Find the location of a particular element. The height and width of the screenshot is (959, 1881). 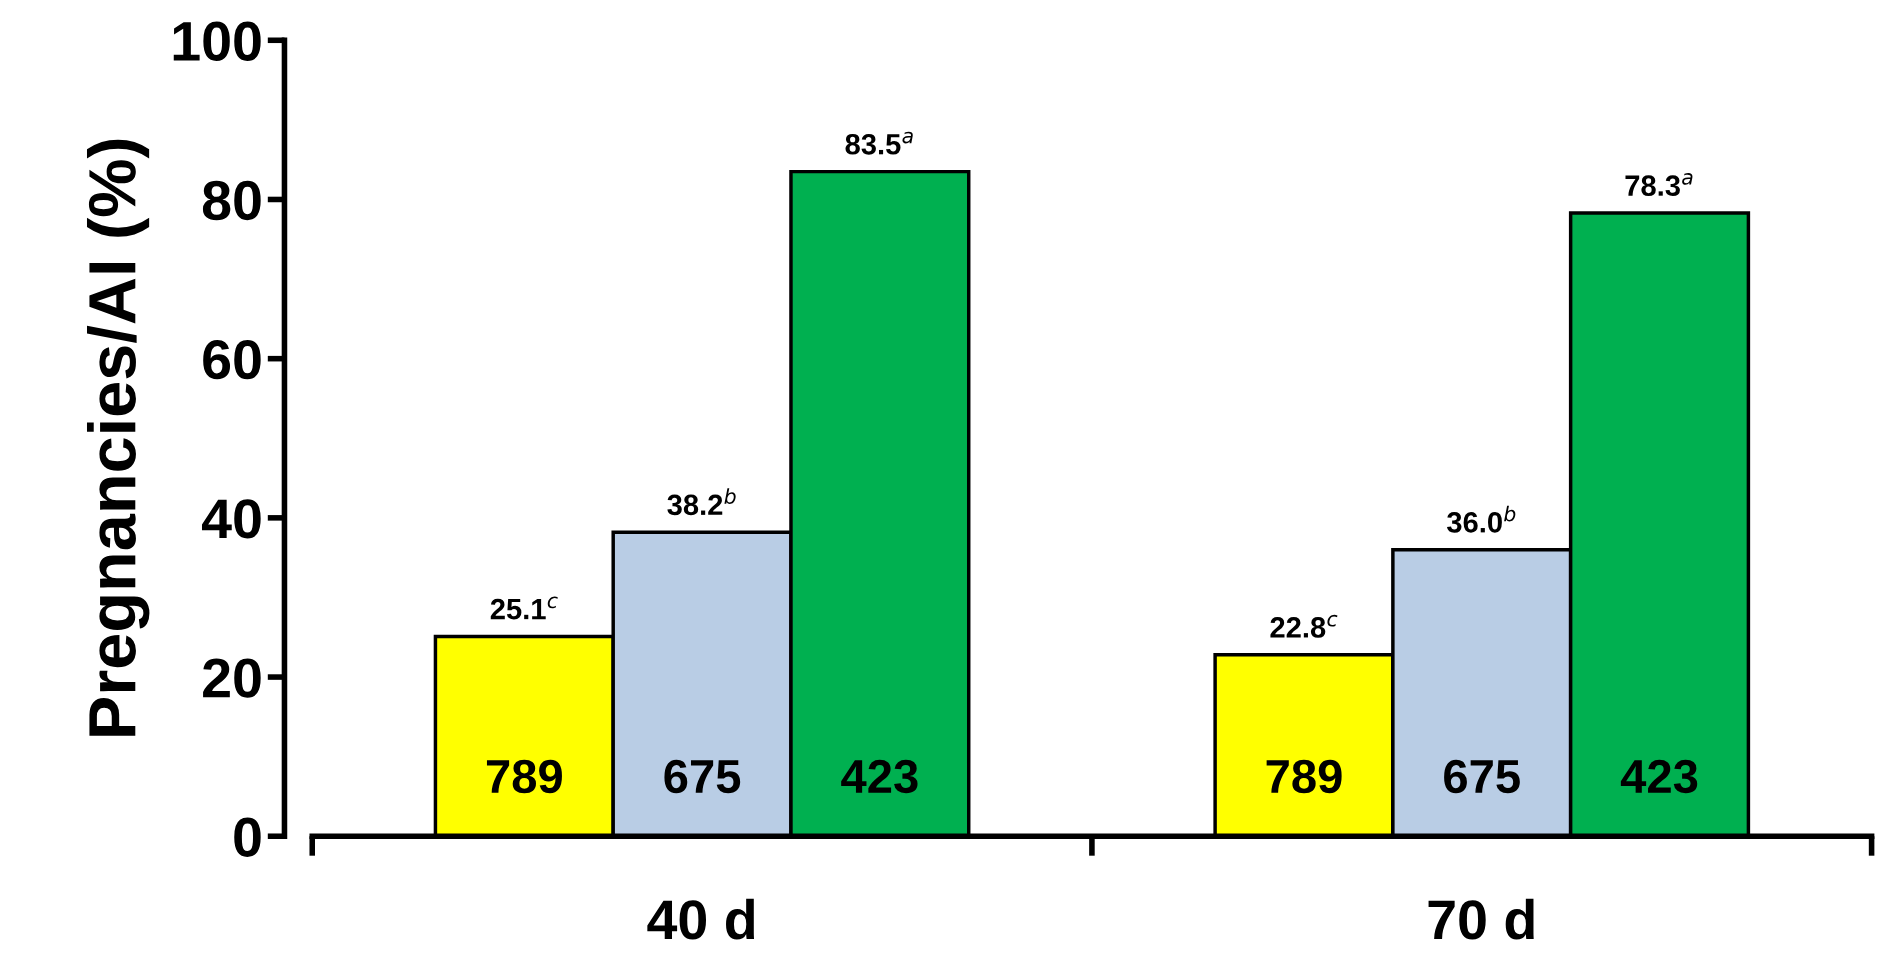

data-label: 83.5$^{a}$ is located at coordinates (879, 143).